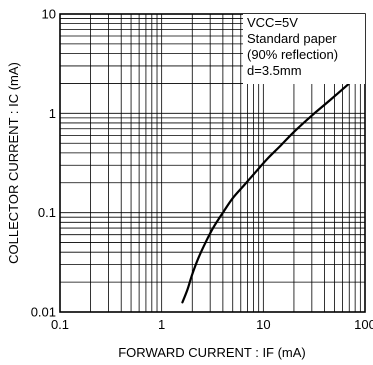  What do you see at coordinates (13, 163) in the screenshot?
I see `y-axis-label: COLLECTOR CURRENT : IC (mA)` at bounding box center [13, 163].